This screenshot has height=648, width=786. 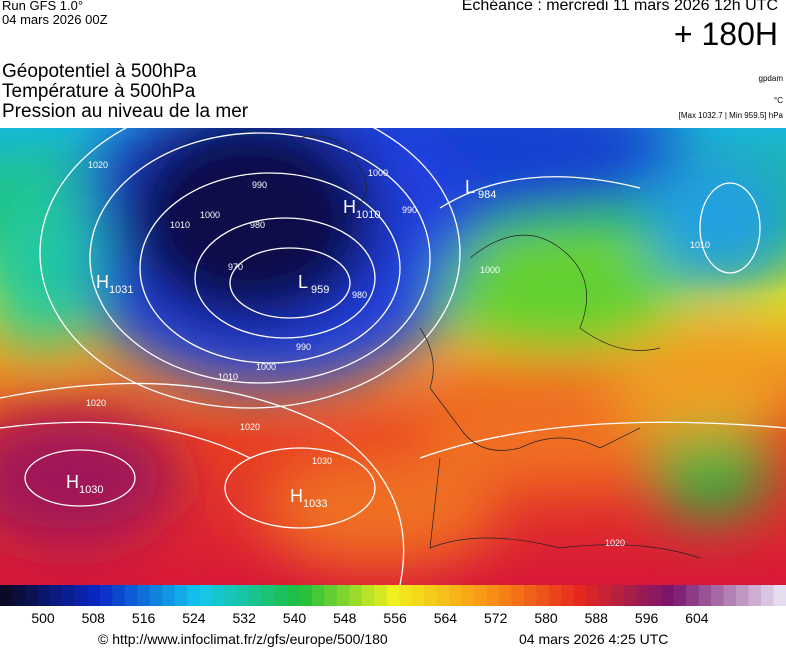 What do you see at coordinates (730, 115) in the screenshot?
I see `pressure-range: [Max 1032.7 | Min 959.5] hPa` at bounding box center [730, 115].